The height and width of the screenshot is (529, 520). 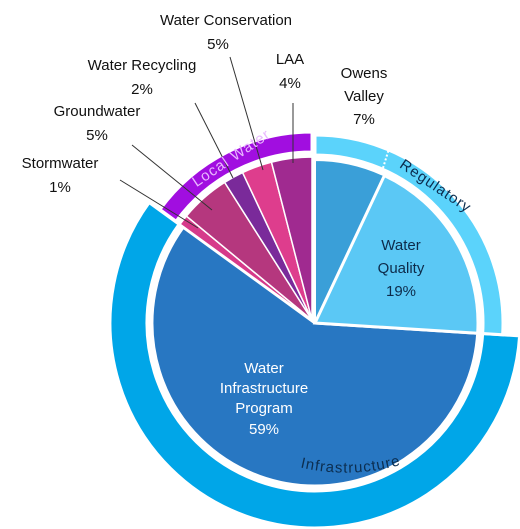 I want to click on ring-local-water, so click(x=235, y=177).